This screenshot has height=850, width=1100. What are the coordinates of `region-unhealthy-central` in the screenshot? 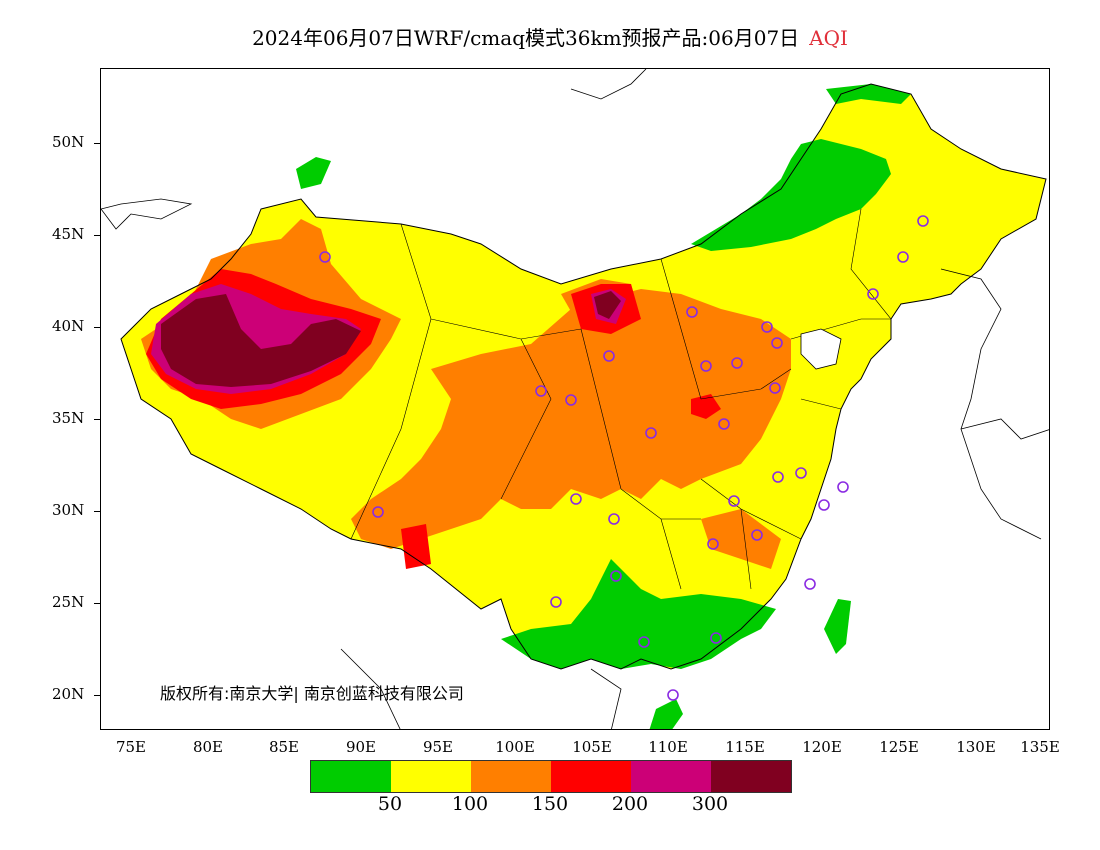 It's located at (706, 406).